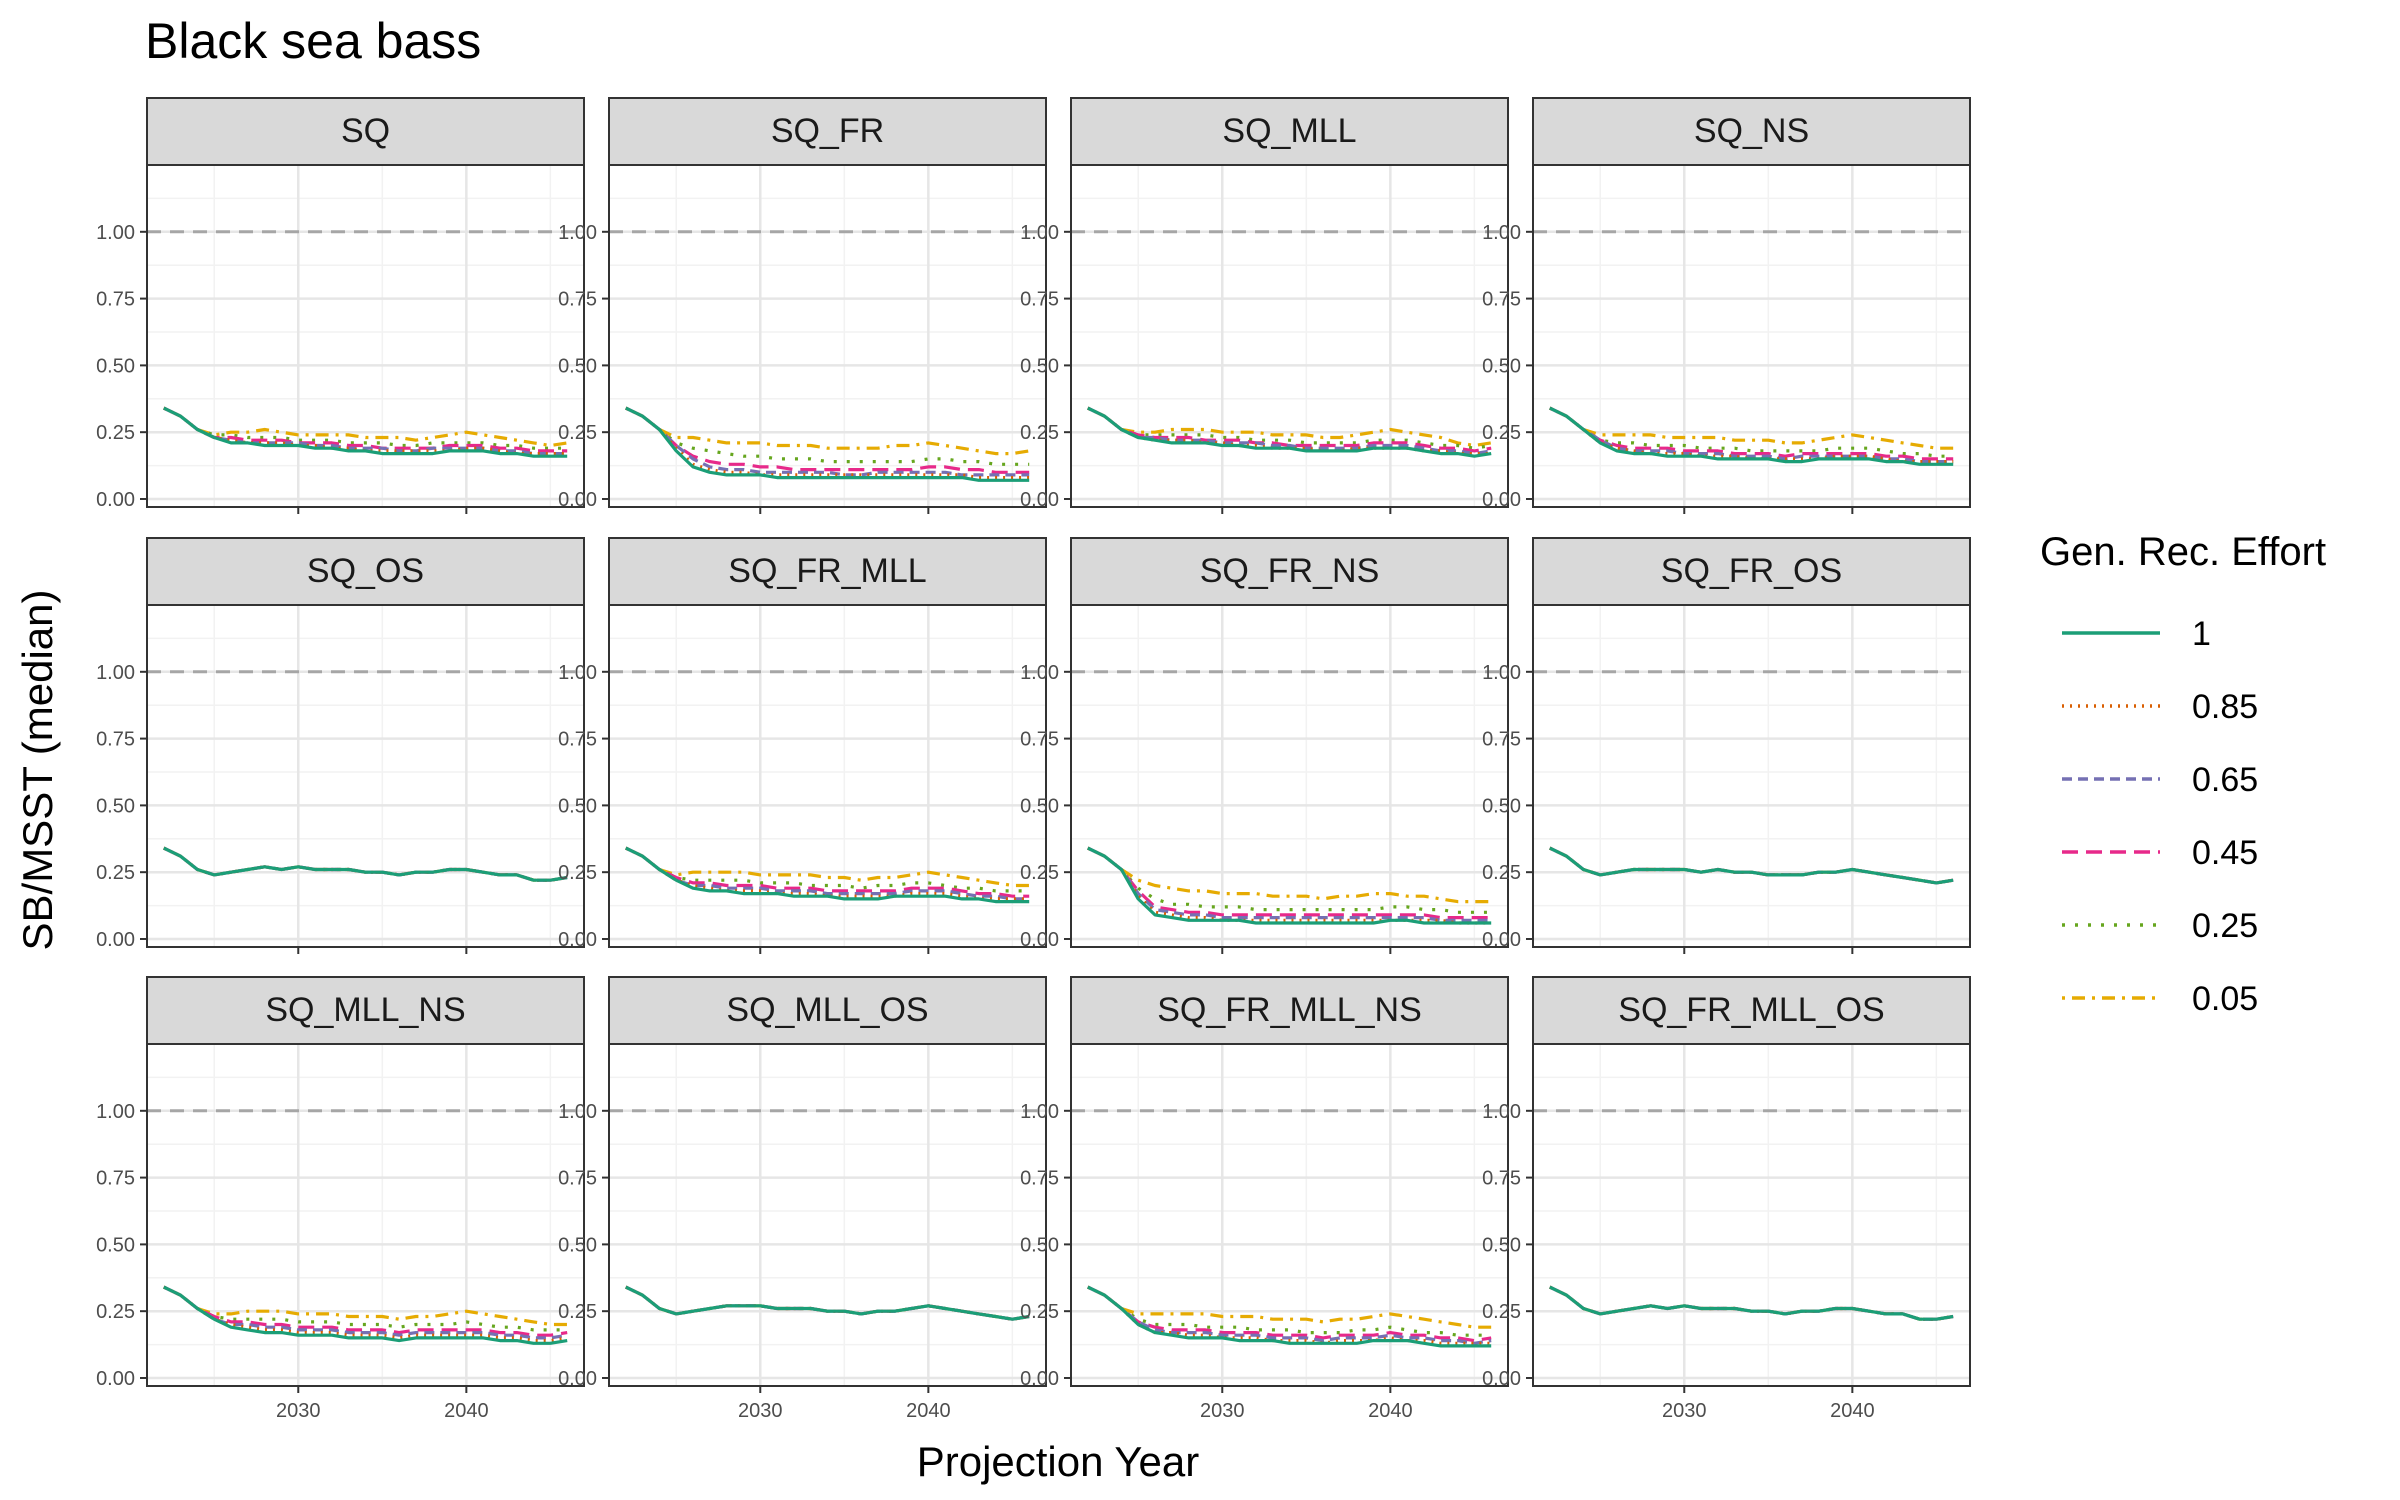  What do you see at coordinates (340, 745) in the screenshot?
I see `facet-panel: SQ_OS 0.00 0.25 0.50 0.75 1.00` at bounding box center [340, 745].